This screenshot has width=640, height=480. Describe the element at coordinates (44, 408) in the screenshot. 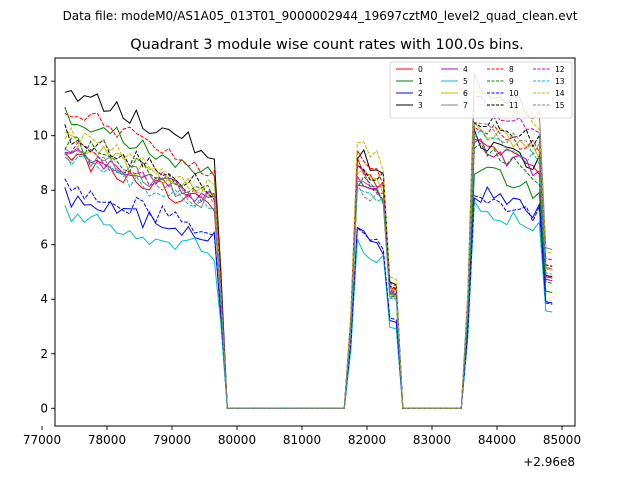

I see `y-tick-label: 0` at that location.